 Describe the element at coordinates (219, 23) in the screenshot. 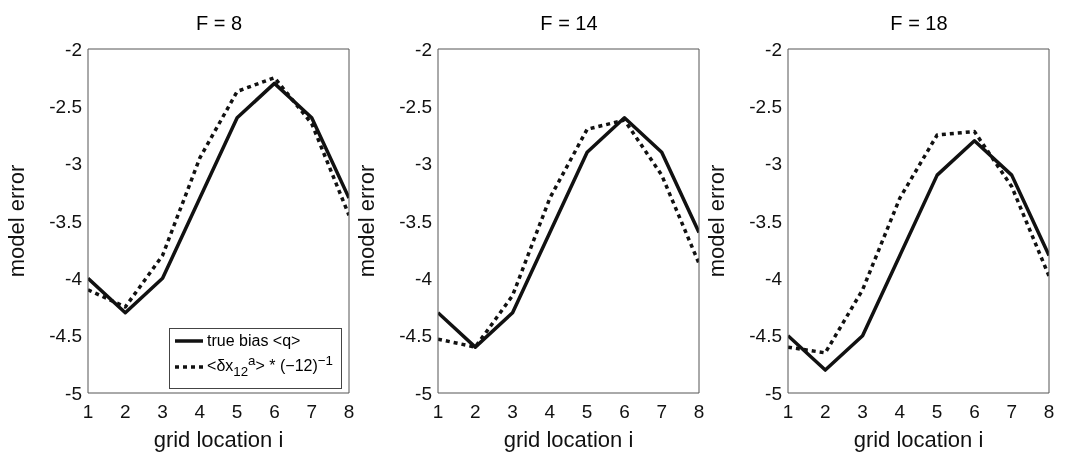

I see `chart-title: F = 8` at that location.